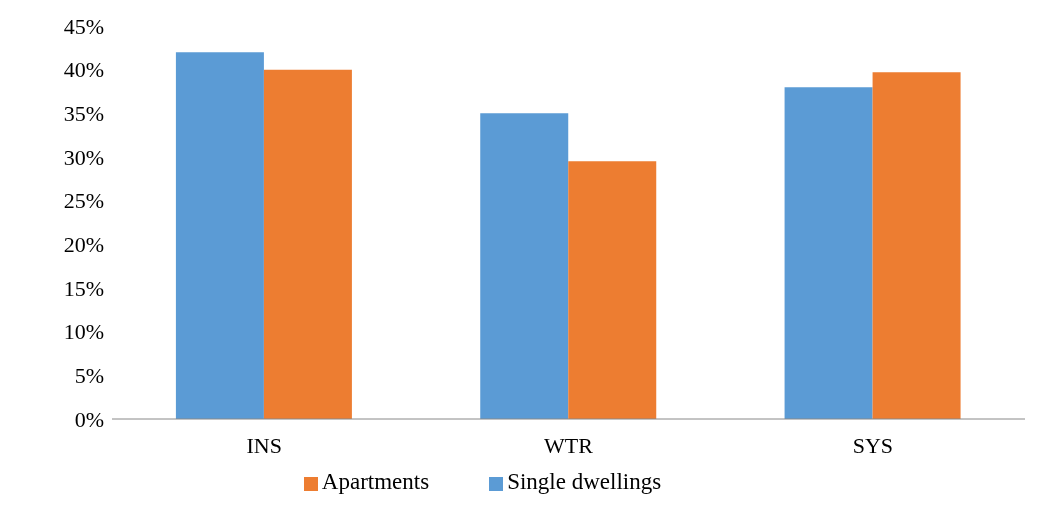  I want to click on y-tick-label: 15%, so click(83, 288).